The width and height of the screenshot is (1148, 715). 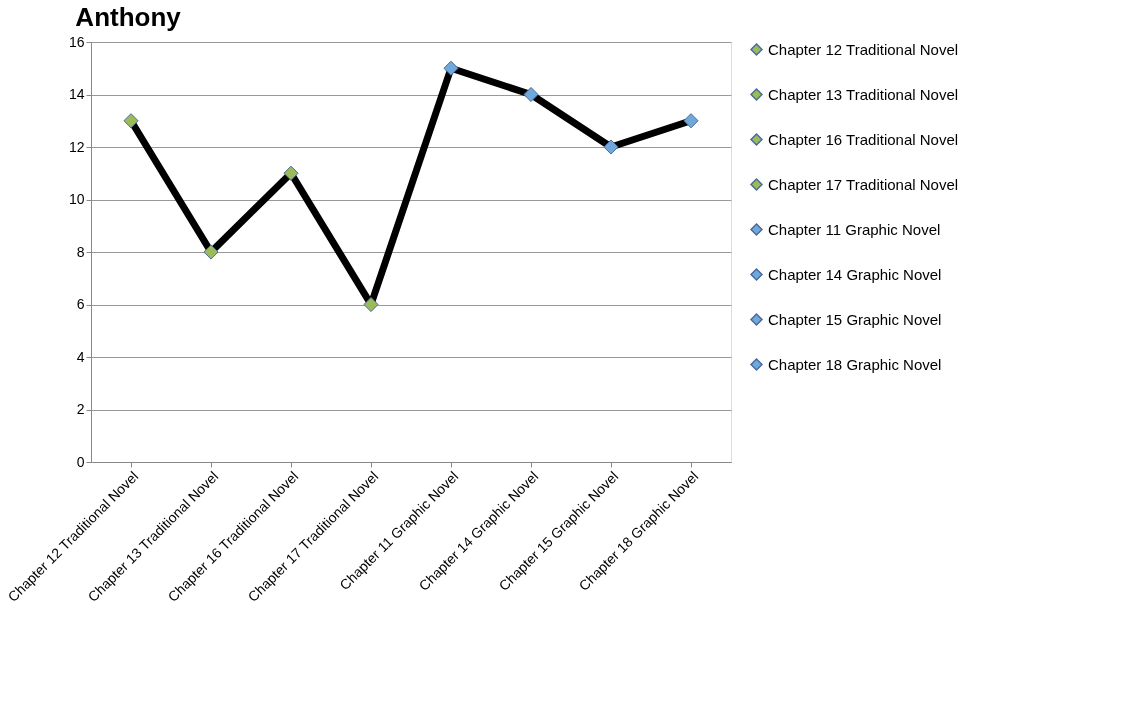 I want to click on legend-label: Chapter 16 Traditional Novel, so click(x=863, y=139).